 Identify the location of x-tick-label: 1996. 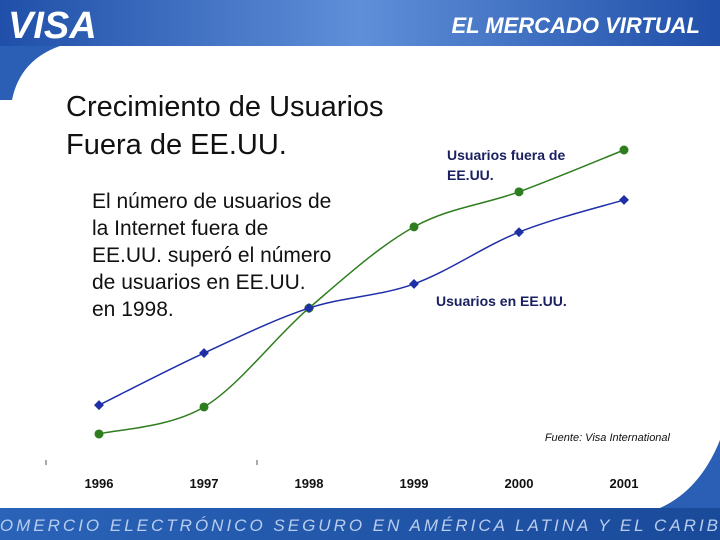
(99, 483).